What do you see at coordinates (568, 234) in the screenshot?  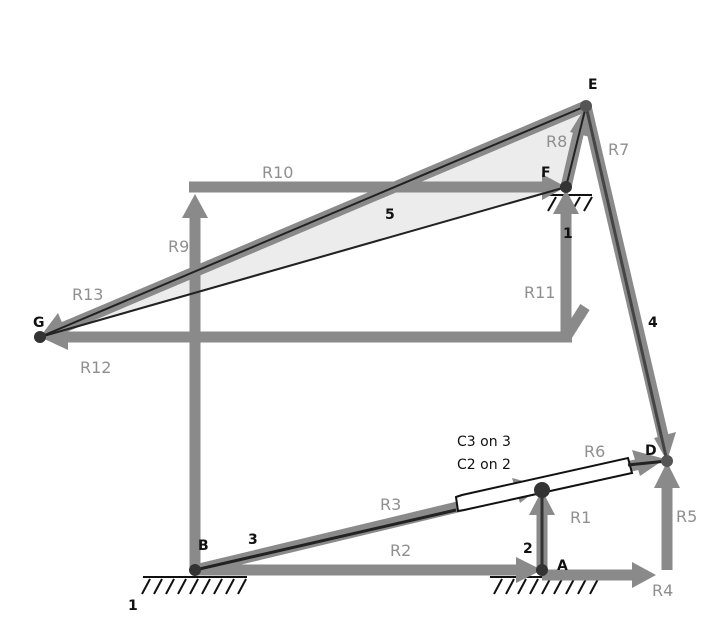 I see `link-label-ground-right: 1` at bounding box center [568, 234].